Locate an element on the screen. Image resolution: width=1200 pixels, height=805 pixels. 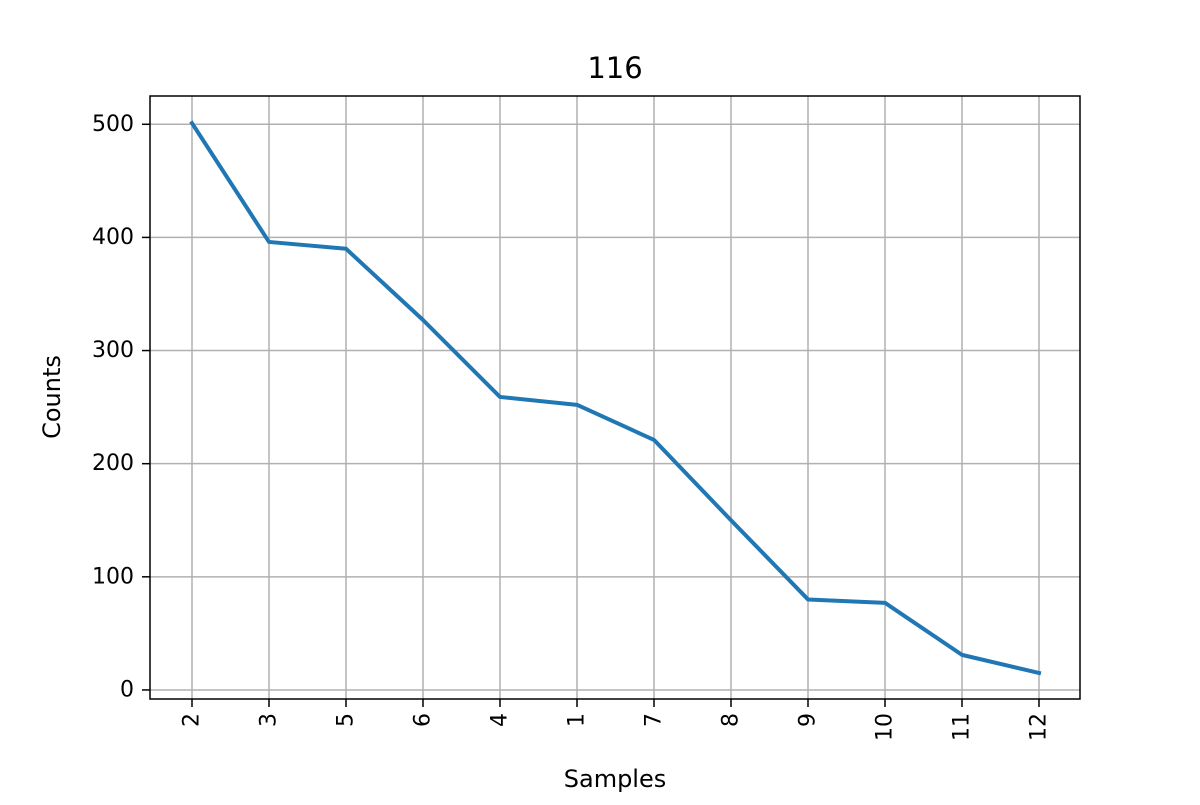
x-tick-label: 6 is located at coordinates (423, 720).